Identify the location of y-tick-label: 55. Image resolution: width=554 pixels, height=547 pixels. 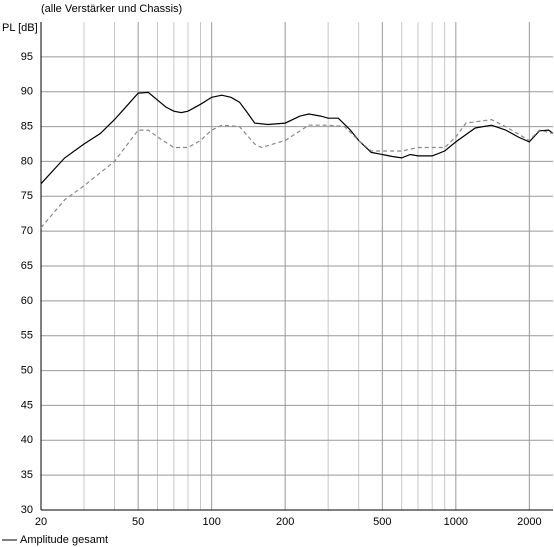
(27, 336).